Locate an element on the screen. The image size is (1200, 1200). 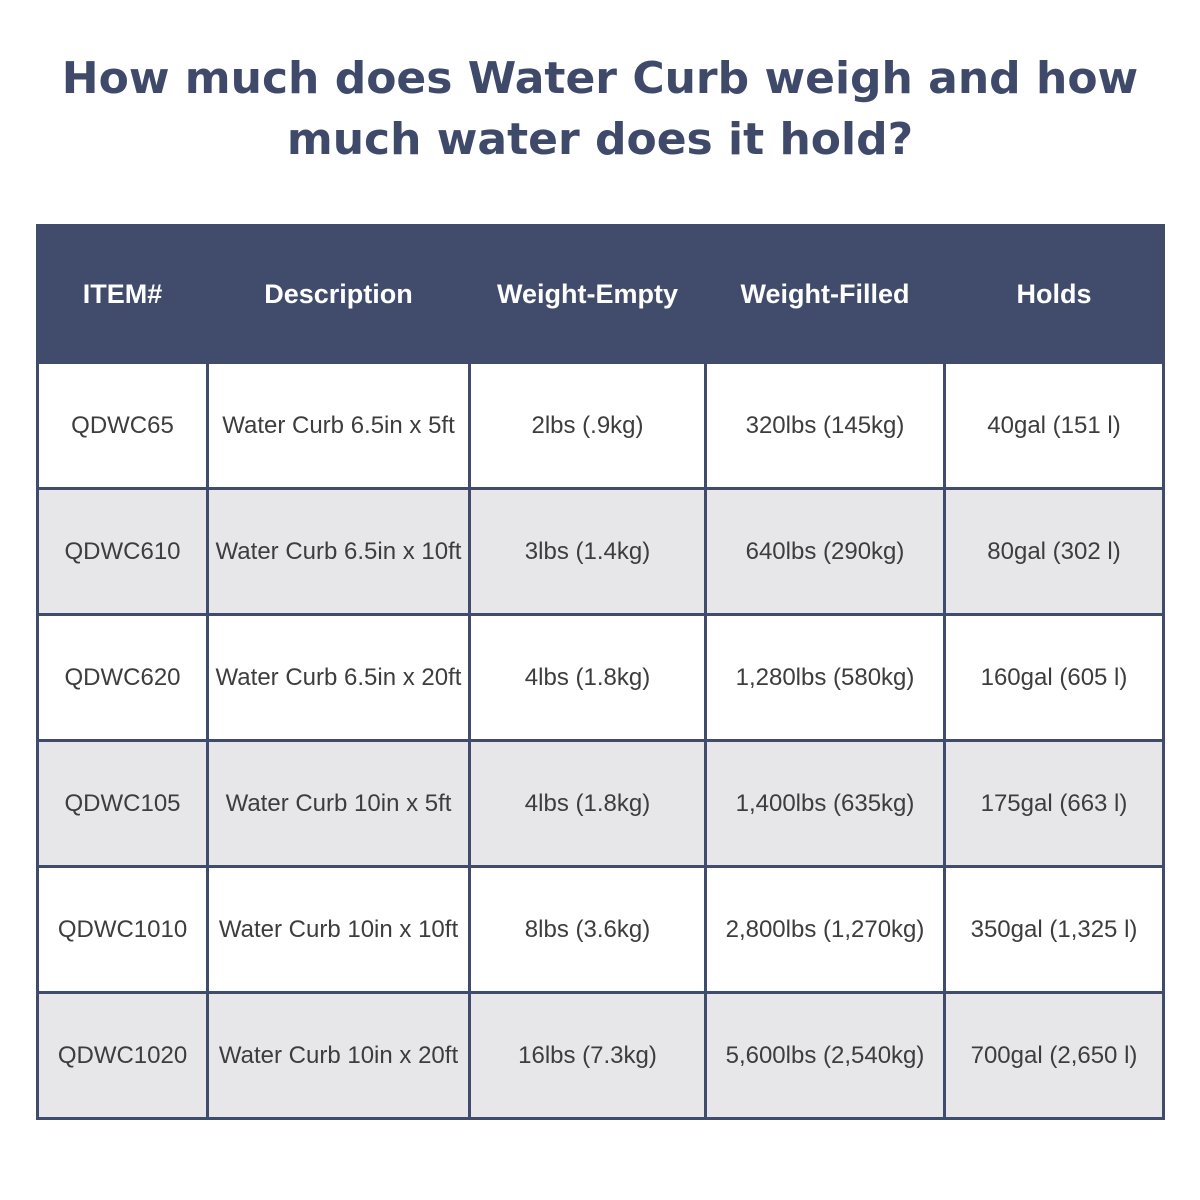
cell-weight-empty: 8lbs (3.6kg) is located at coordinates (587, 929).